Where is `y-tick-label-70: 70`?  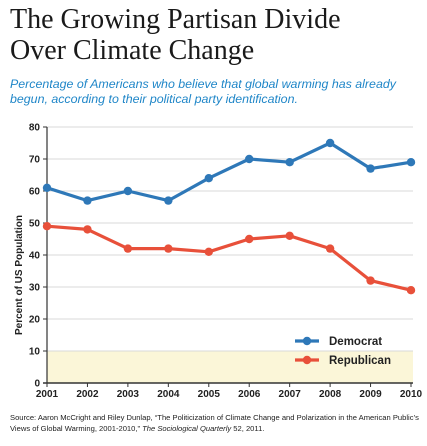 y-tick-label-70: 70 is located at coordinates (35, 160).